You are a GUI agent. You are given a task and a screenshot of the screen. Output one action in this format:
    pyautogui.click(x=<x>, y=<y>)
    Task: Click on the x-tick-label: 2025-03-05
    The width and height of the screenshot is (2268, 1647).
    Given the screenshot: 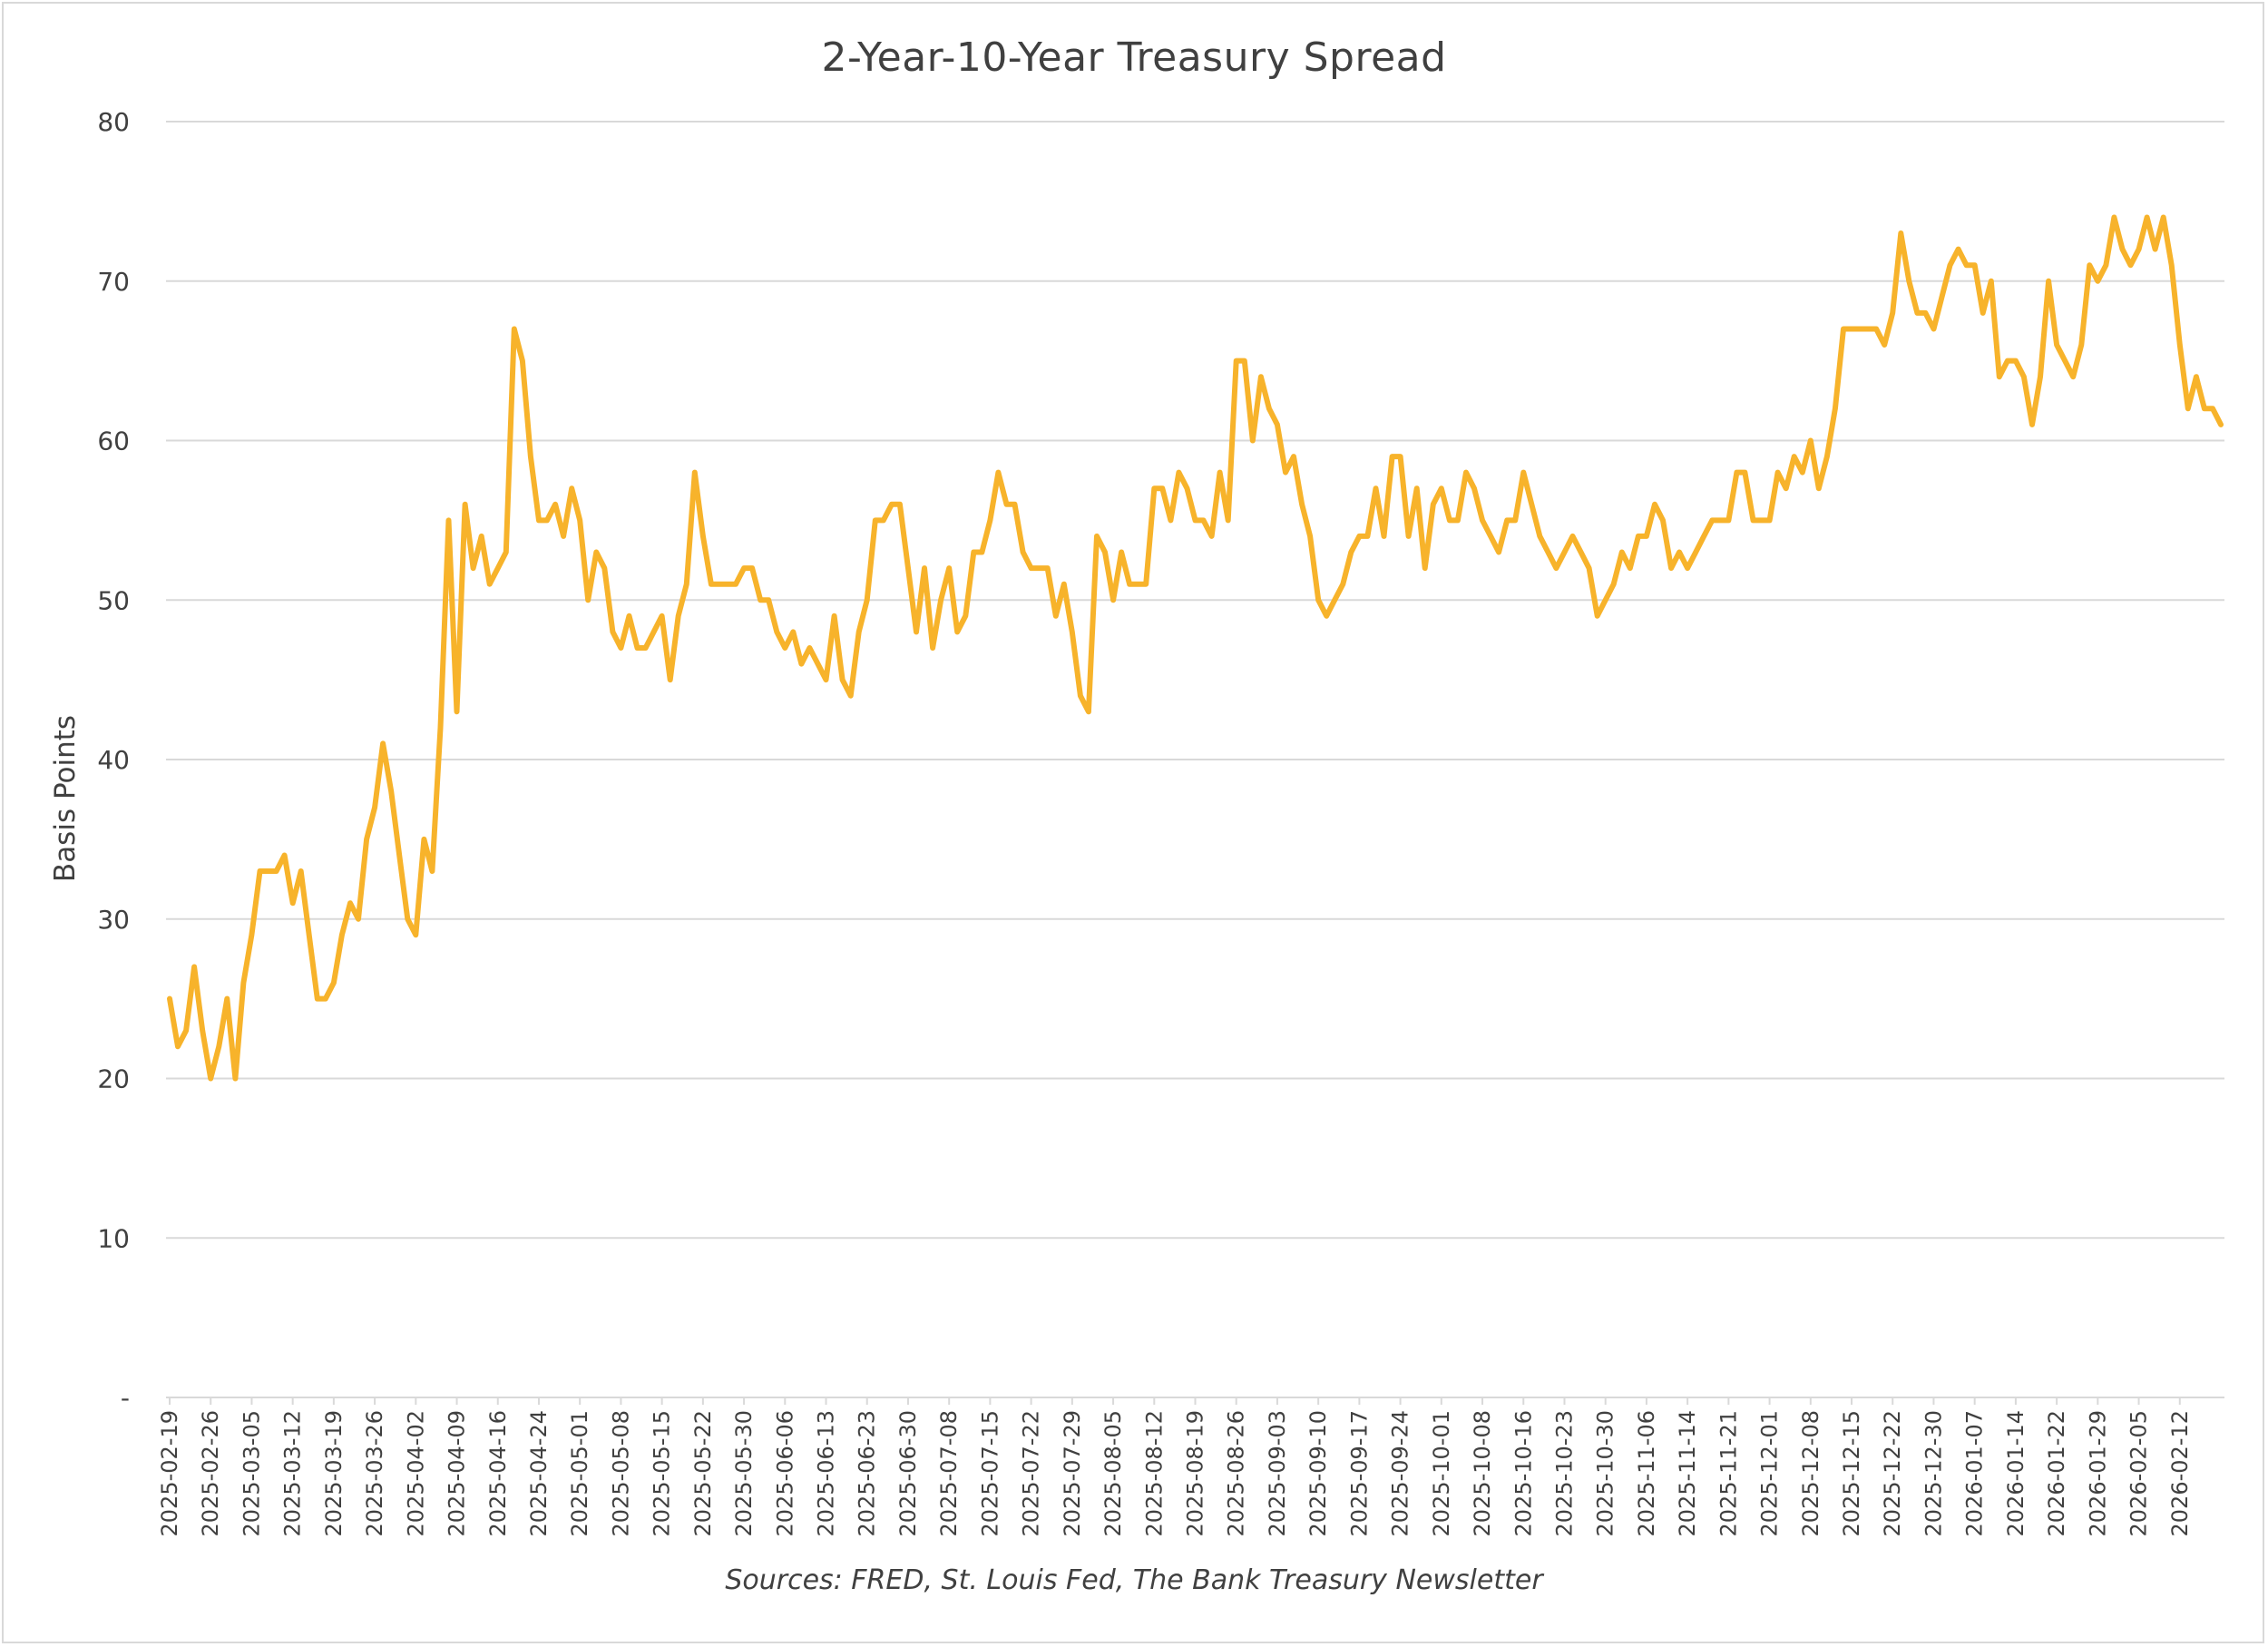 What is the action you would take?
    pyautogui.click(x=252, y=1473)
    